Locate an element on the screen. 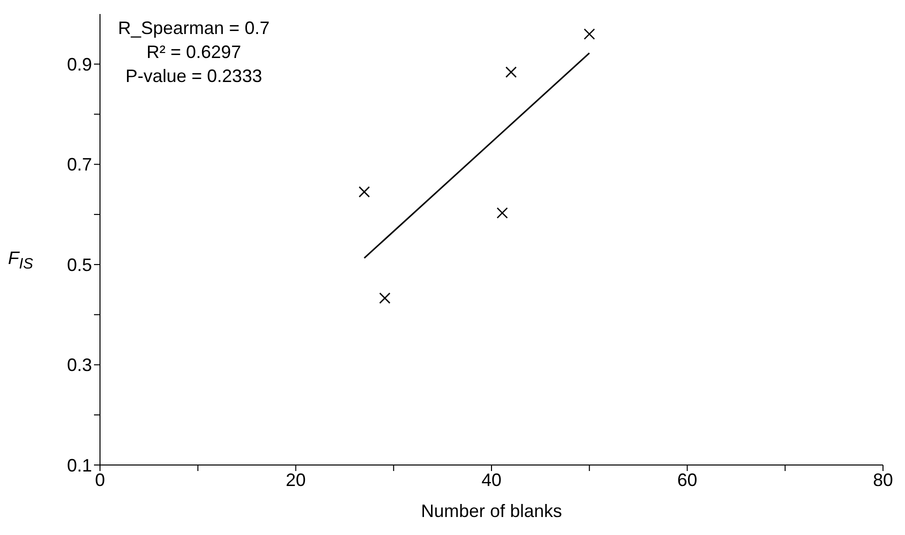  y-tick-label: 0.5 is located at coordinates (79, 264).